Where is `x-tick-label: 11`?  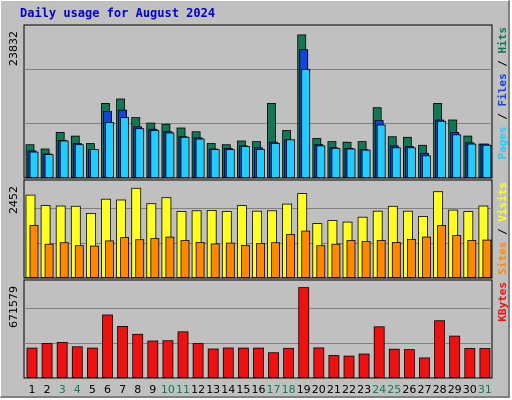
x-tick-label: 11 is located at coordinates (183, 389).